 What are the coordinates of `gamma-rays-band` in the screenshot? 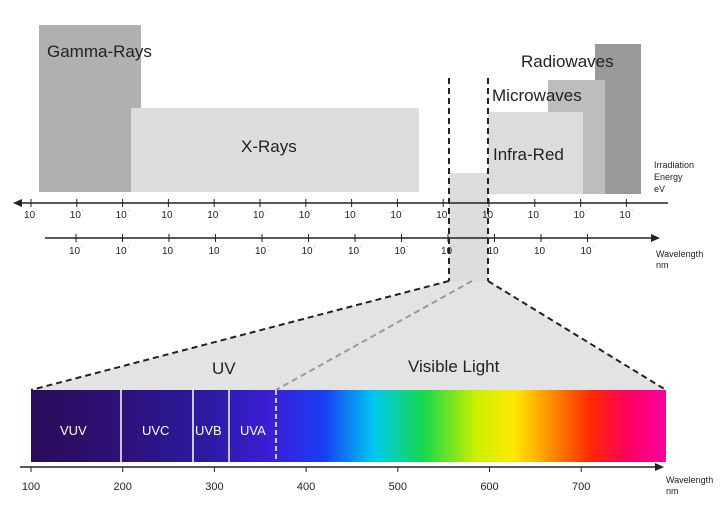 It's located at (90, 108).